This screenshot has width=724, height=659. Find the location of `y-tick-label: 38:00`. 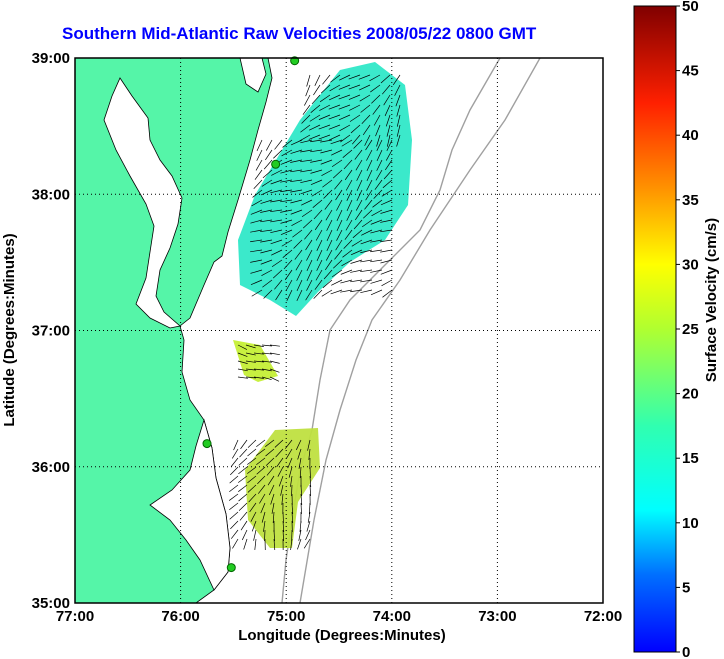

y-tick-label: 38:00 is located at coordinates (51, 194).